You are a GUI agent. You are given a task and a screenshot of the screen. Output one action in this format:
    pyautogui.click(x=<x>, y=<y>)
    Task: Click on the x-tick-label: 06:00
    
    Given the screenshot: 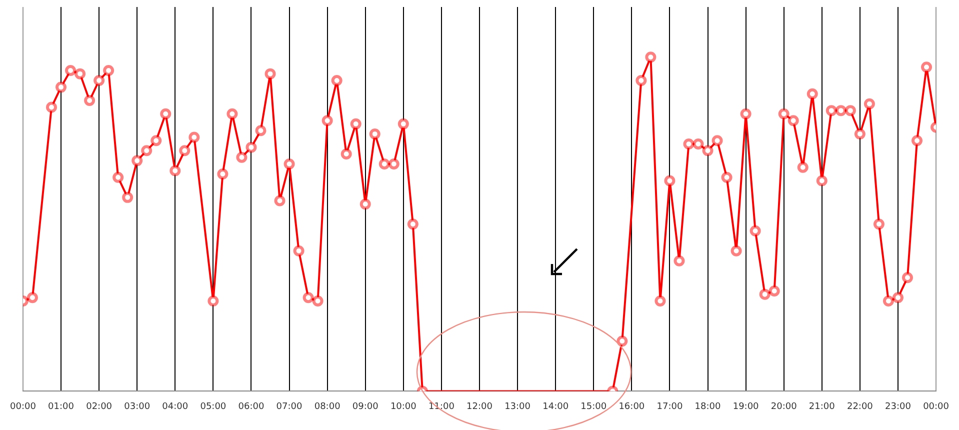 What is the action you would take?
    pyautogui.click(x=251, y=407)
    